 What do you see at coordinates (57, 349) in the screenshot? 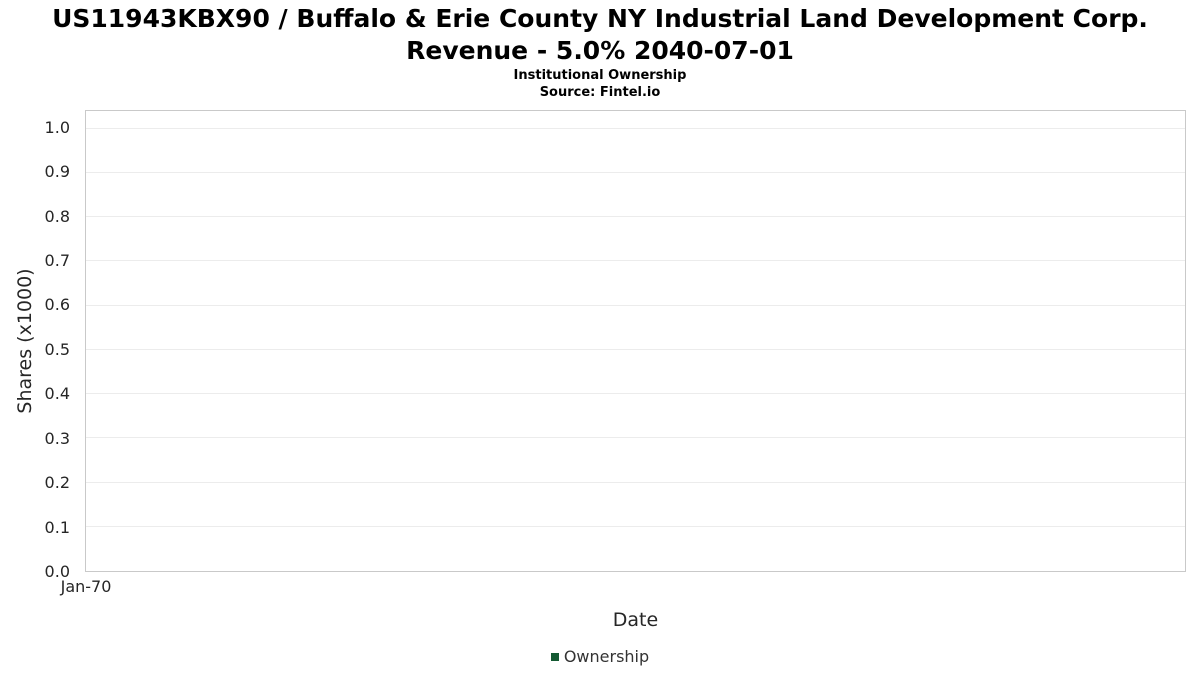
I see `y-tick-label: 0.5` at bounding box center [57, 349].